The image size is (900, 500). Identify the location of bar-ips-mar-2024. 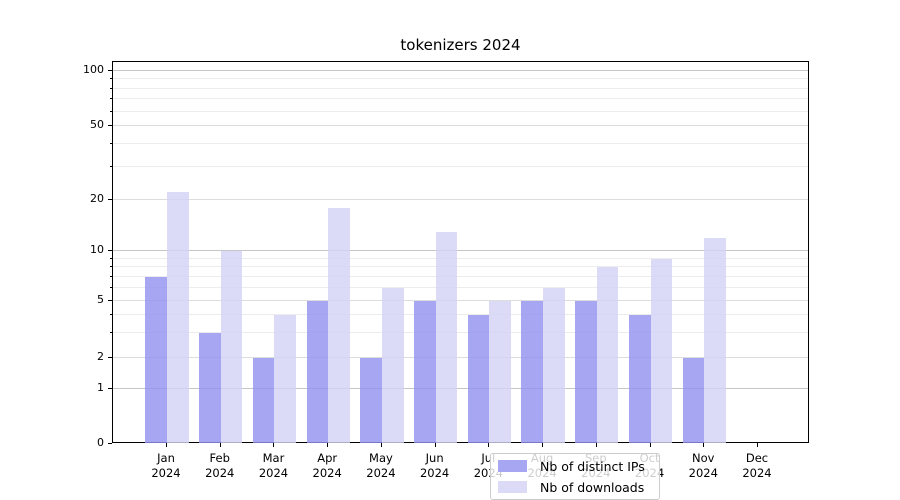
(263, 400).